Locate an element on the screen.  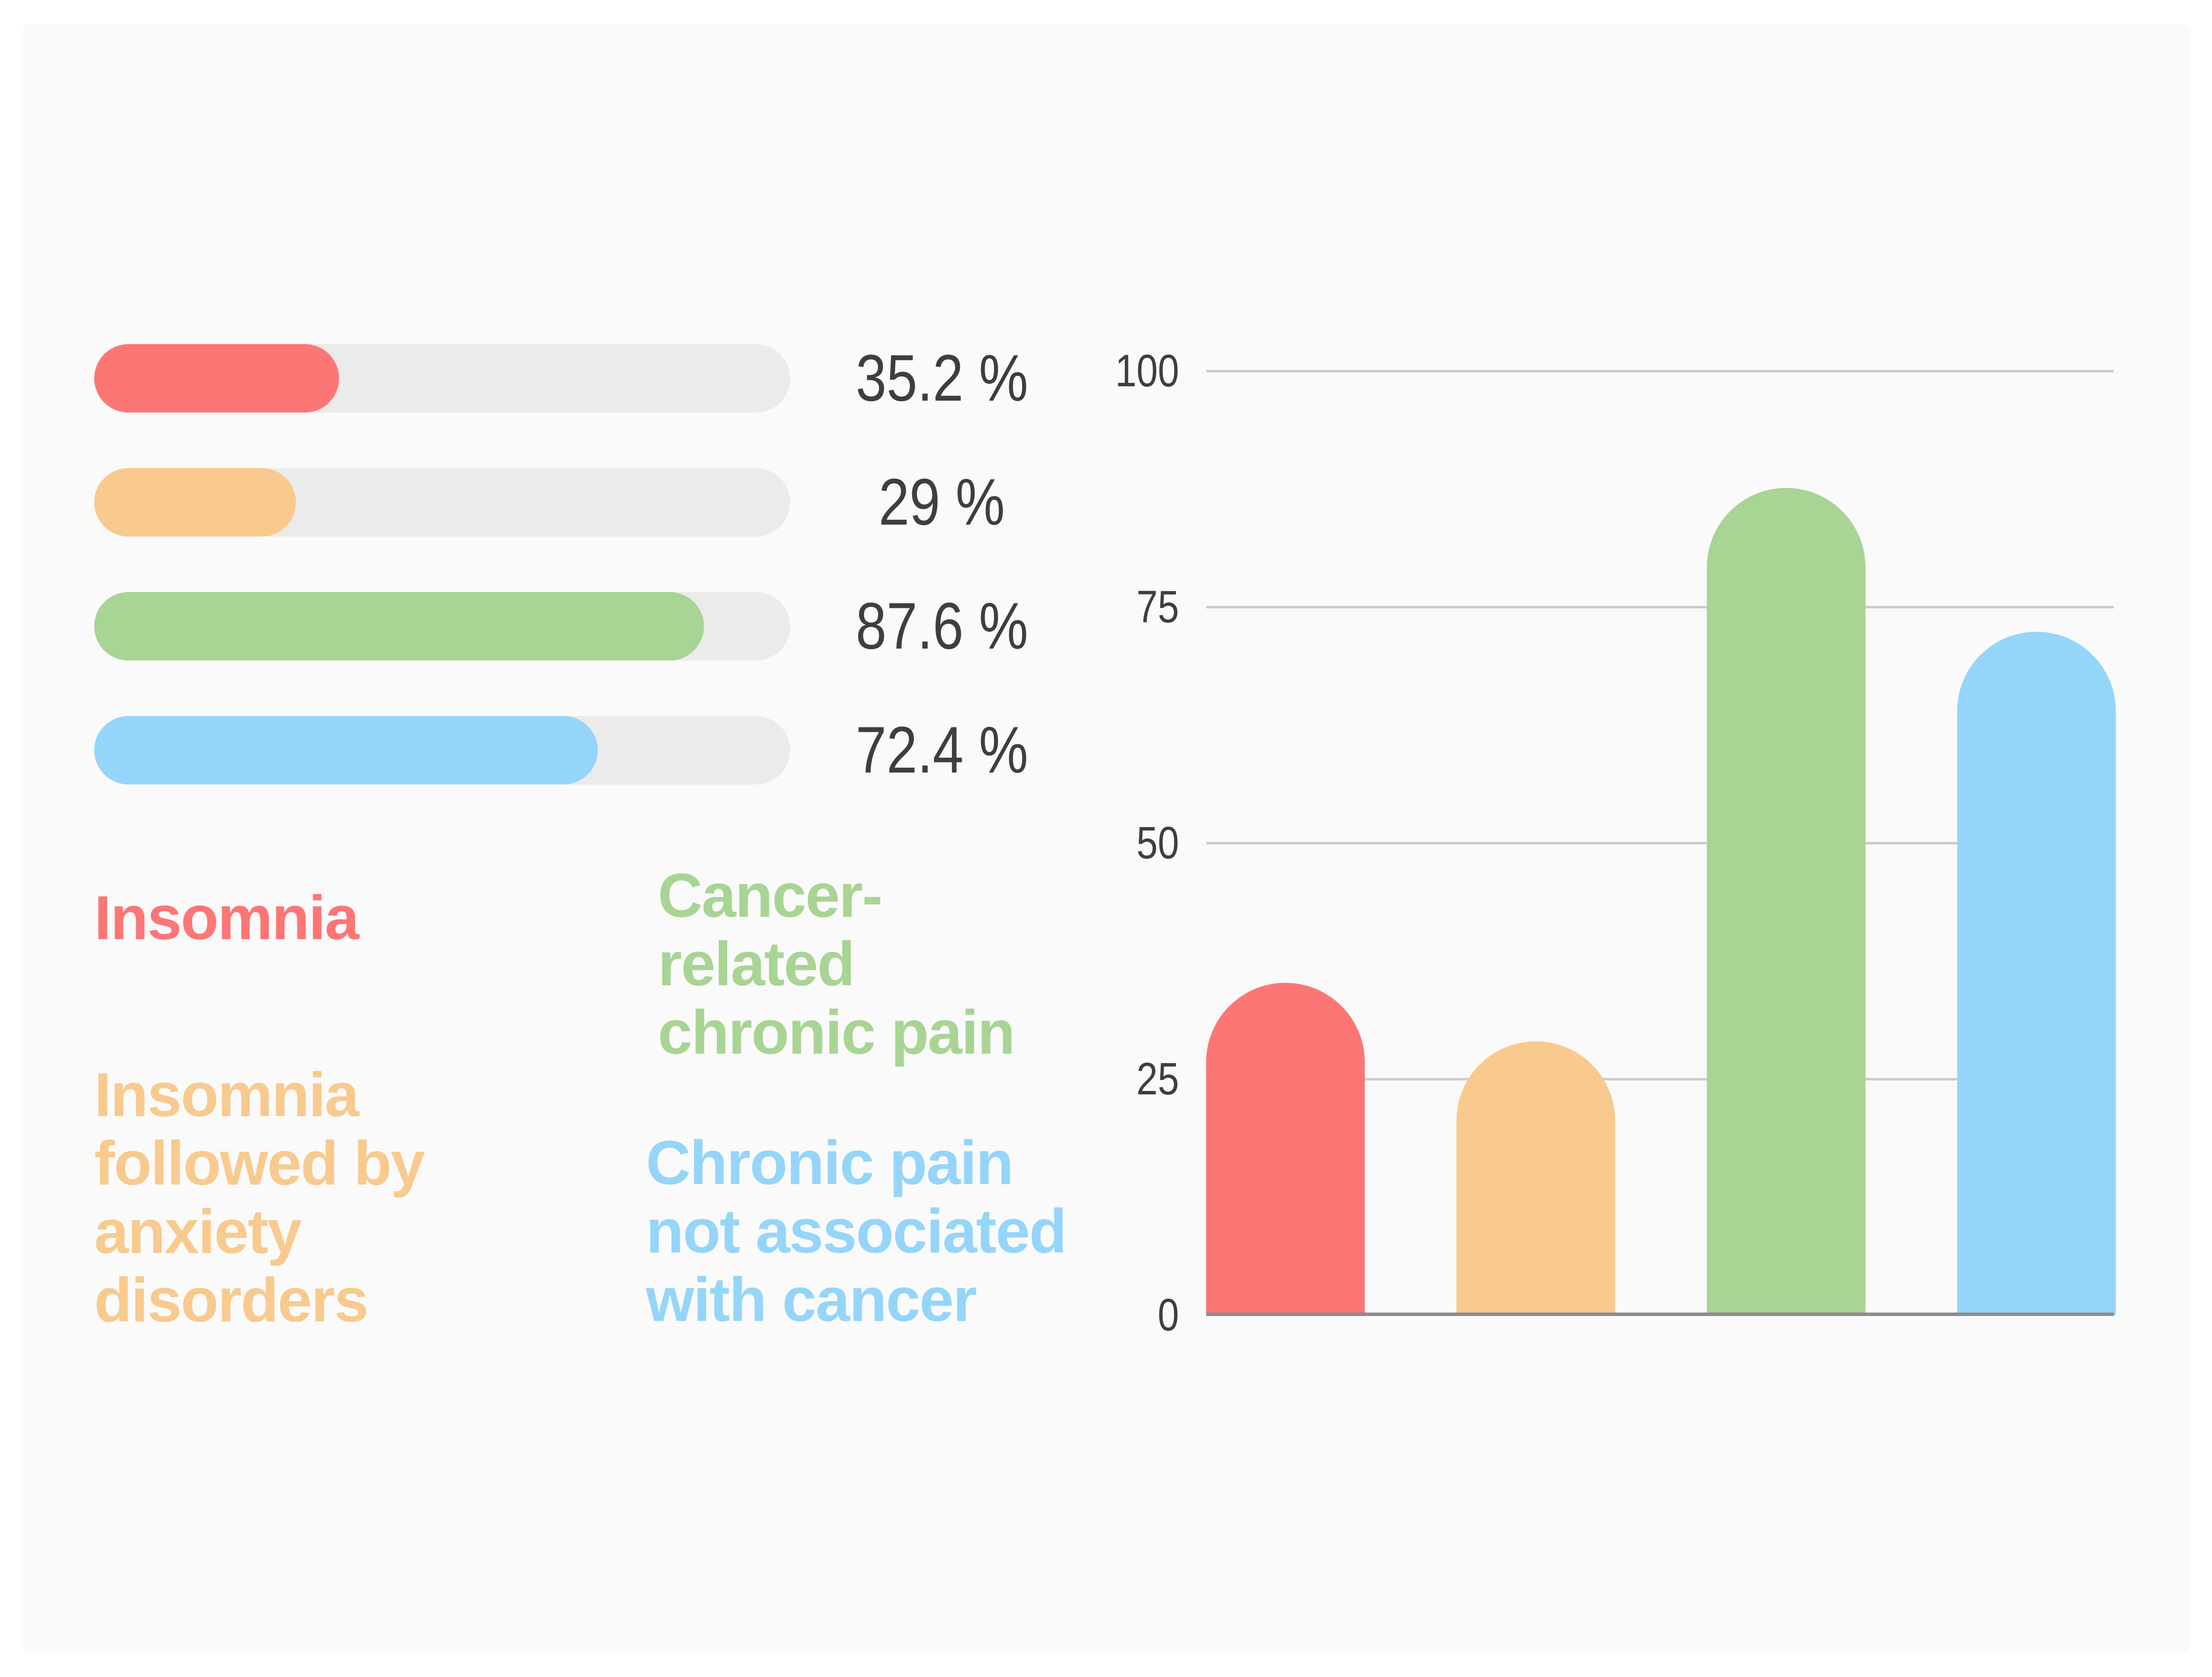
legend-cancer-pain: Cancer- related chronic pain is located at coordinates (836, 964).